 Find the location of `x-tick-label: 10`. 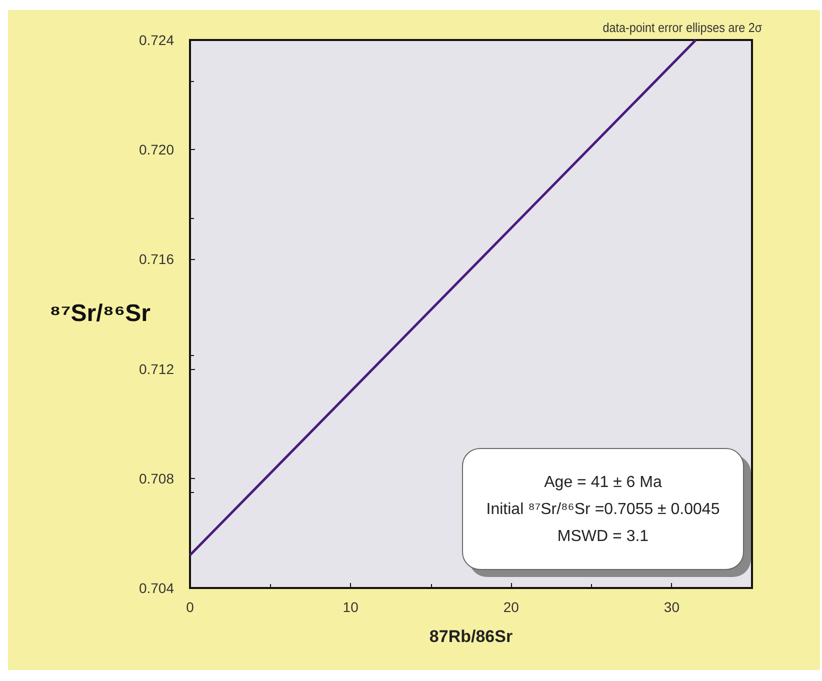

x-tick-label: 10 is located at coordinates (350, 607).